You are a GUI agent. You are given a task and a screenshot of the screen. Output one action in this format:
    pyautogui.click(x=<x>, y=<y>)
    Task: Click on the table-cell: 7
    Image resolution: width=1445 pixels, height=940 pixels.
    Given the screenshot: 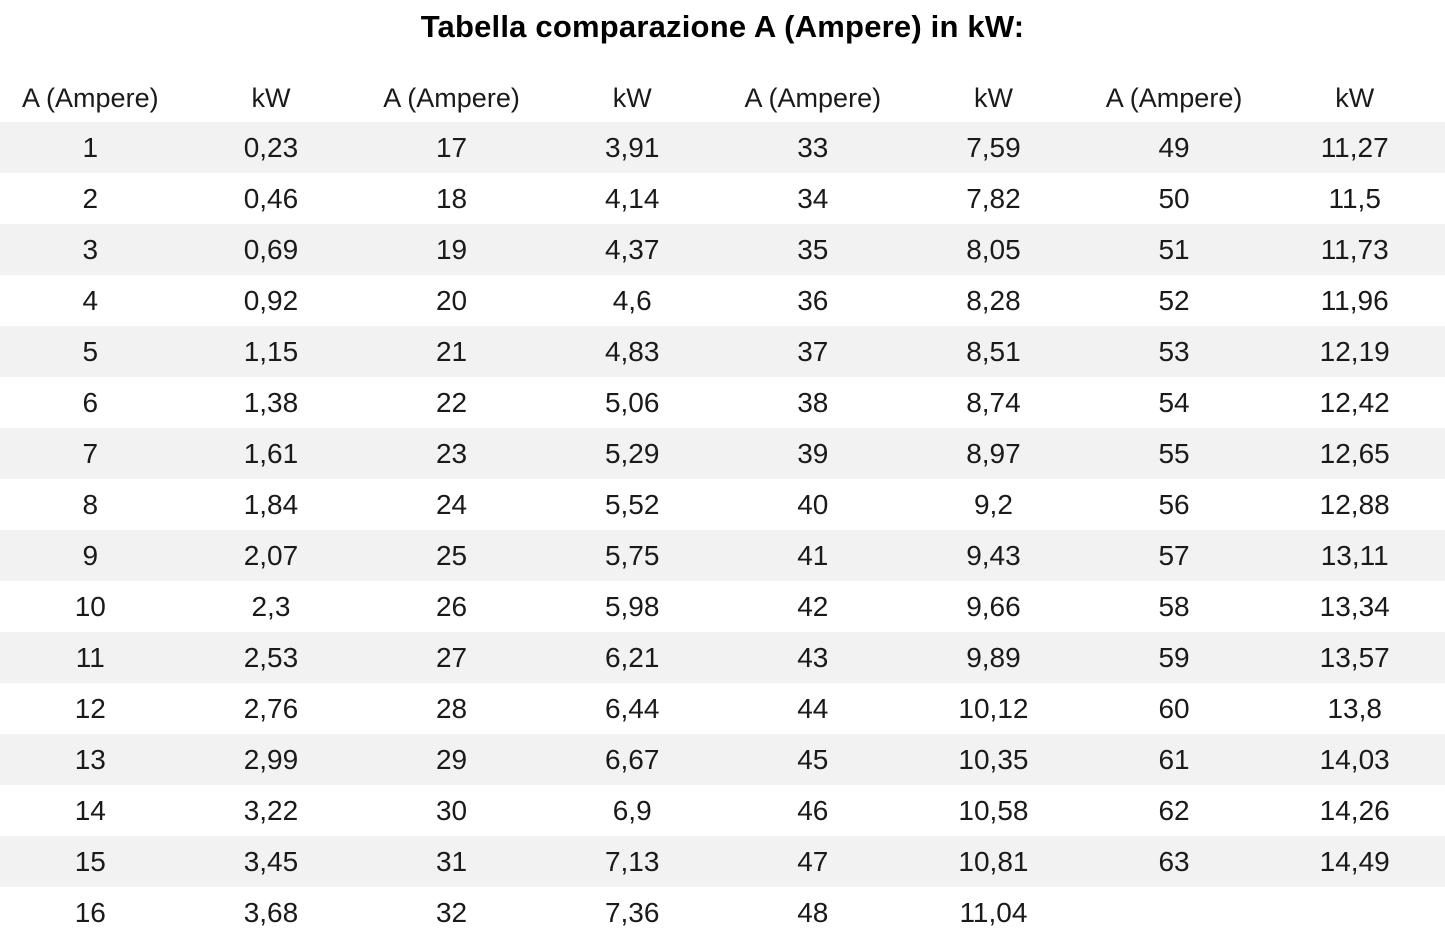 What is the action you would take?
    pyautogui.click(x=90, y=453)
    